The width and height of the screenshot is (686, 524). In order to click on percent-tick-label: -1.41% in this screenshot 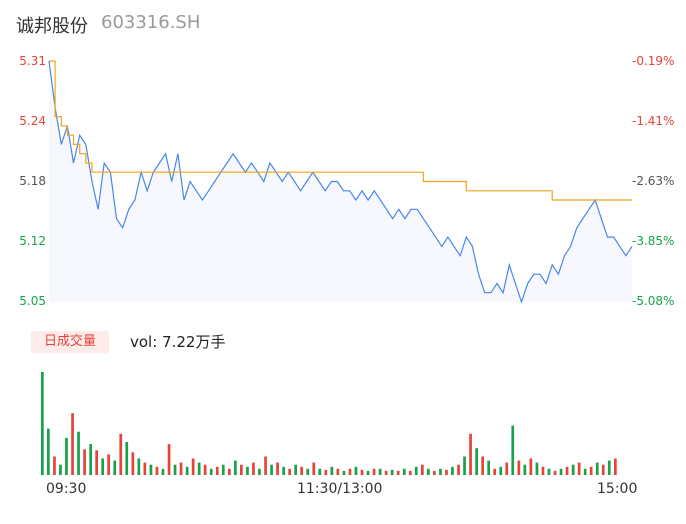, I will do `click(653, 121)`.